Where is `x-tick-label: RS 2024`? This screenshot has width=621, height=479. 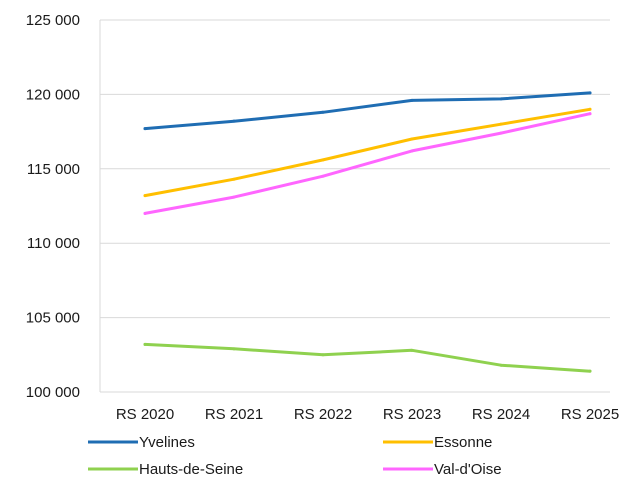 x-tick-label: RS 2024 is located at coordinates (501, 414).